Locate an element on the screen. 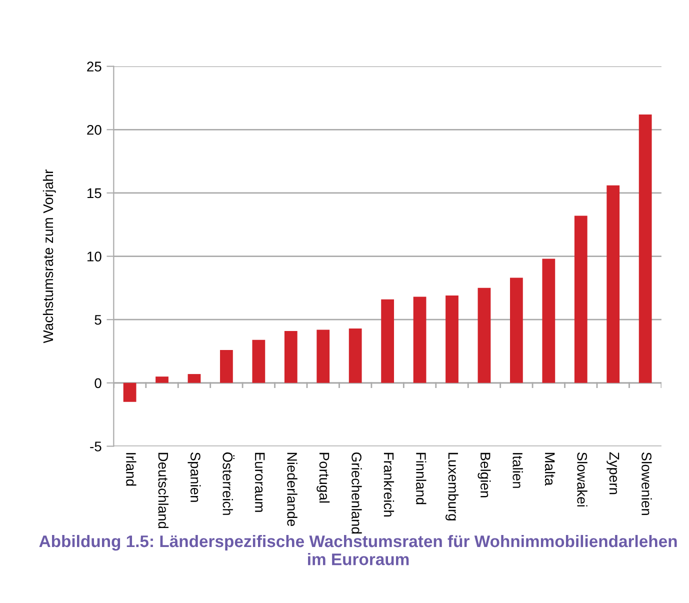 This screenshot has width=689, height=603. y-tick-label: 25 is located at coordinates (94, 67).